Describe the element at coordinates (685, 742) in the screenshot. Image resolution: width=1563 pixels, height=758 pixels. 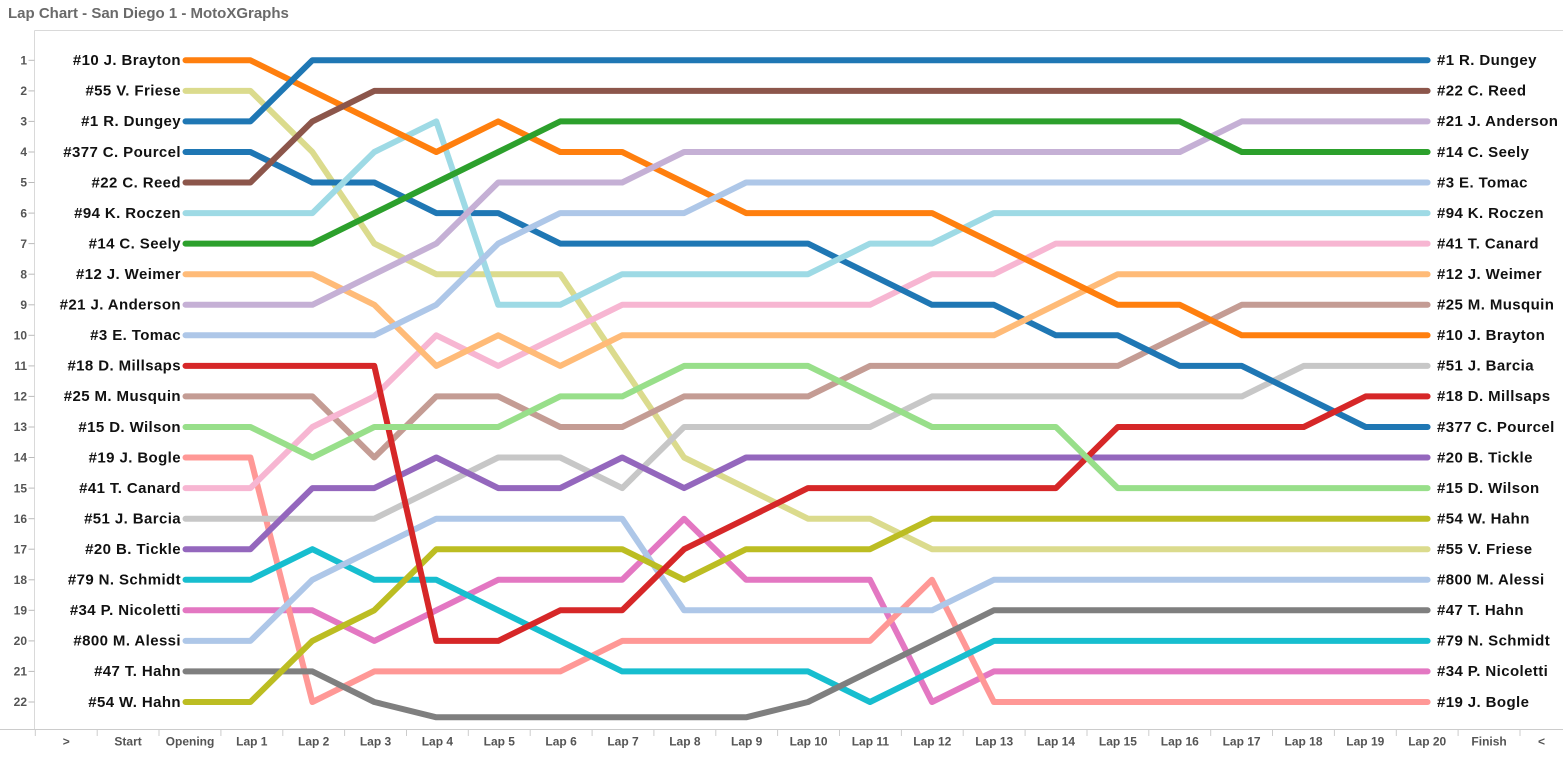
I see `svg-text: Lap 8` at that location.